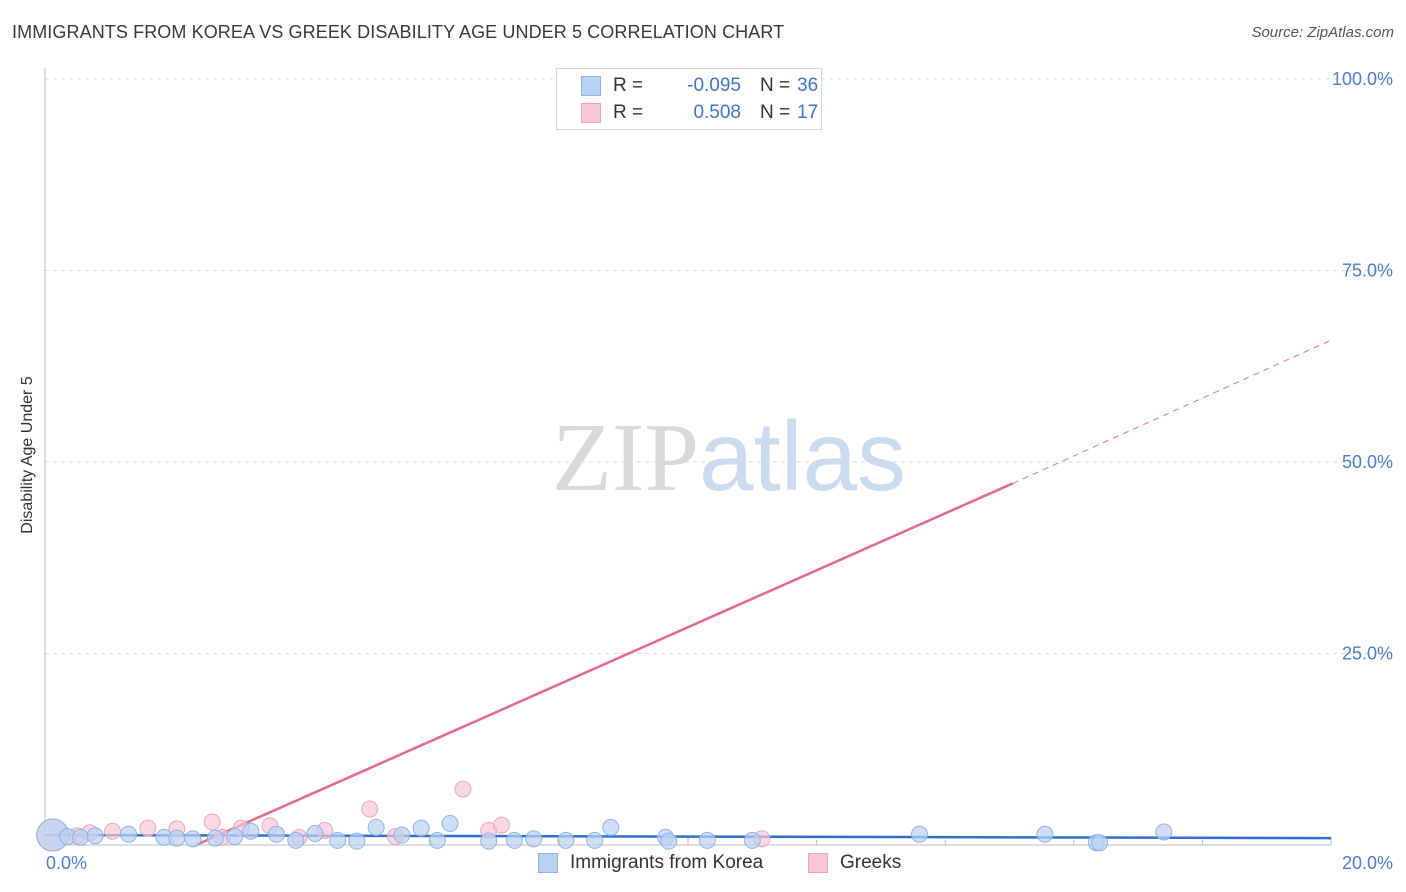 Image resolution: width=1406 pixels, height=892 pixels. What do you see at coordinates (775, 85) in the screenshot?
I see `korea-n-label: N =` at bounding box center [775, 85].